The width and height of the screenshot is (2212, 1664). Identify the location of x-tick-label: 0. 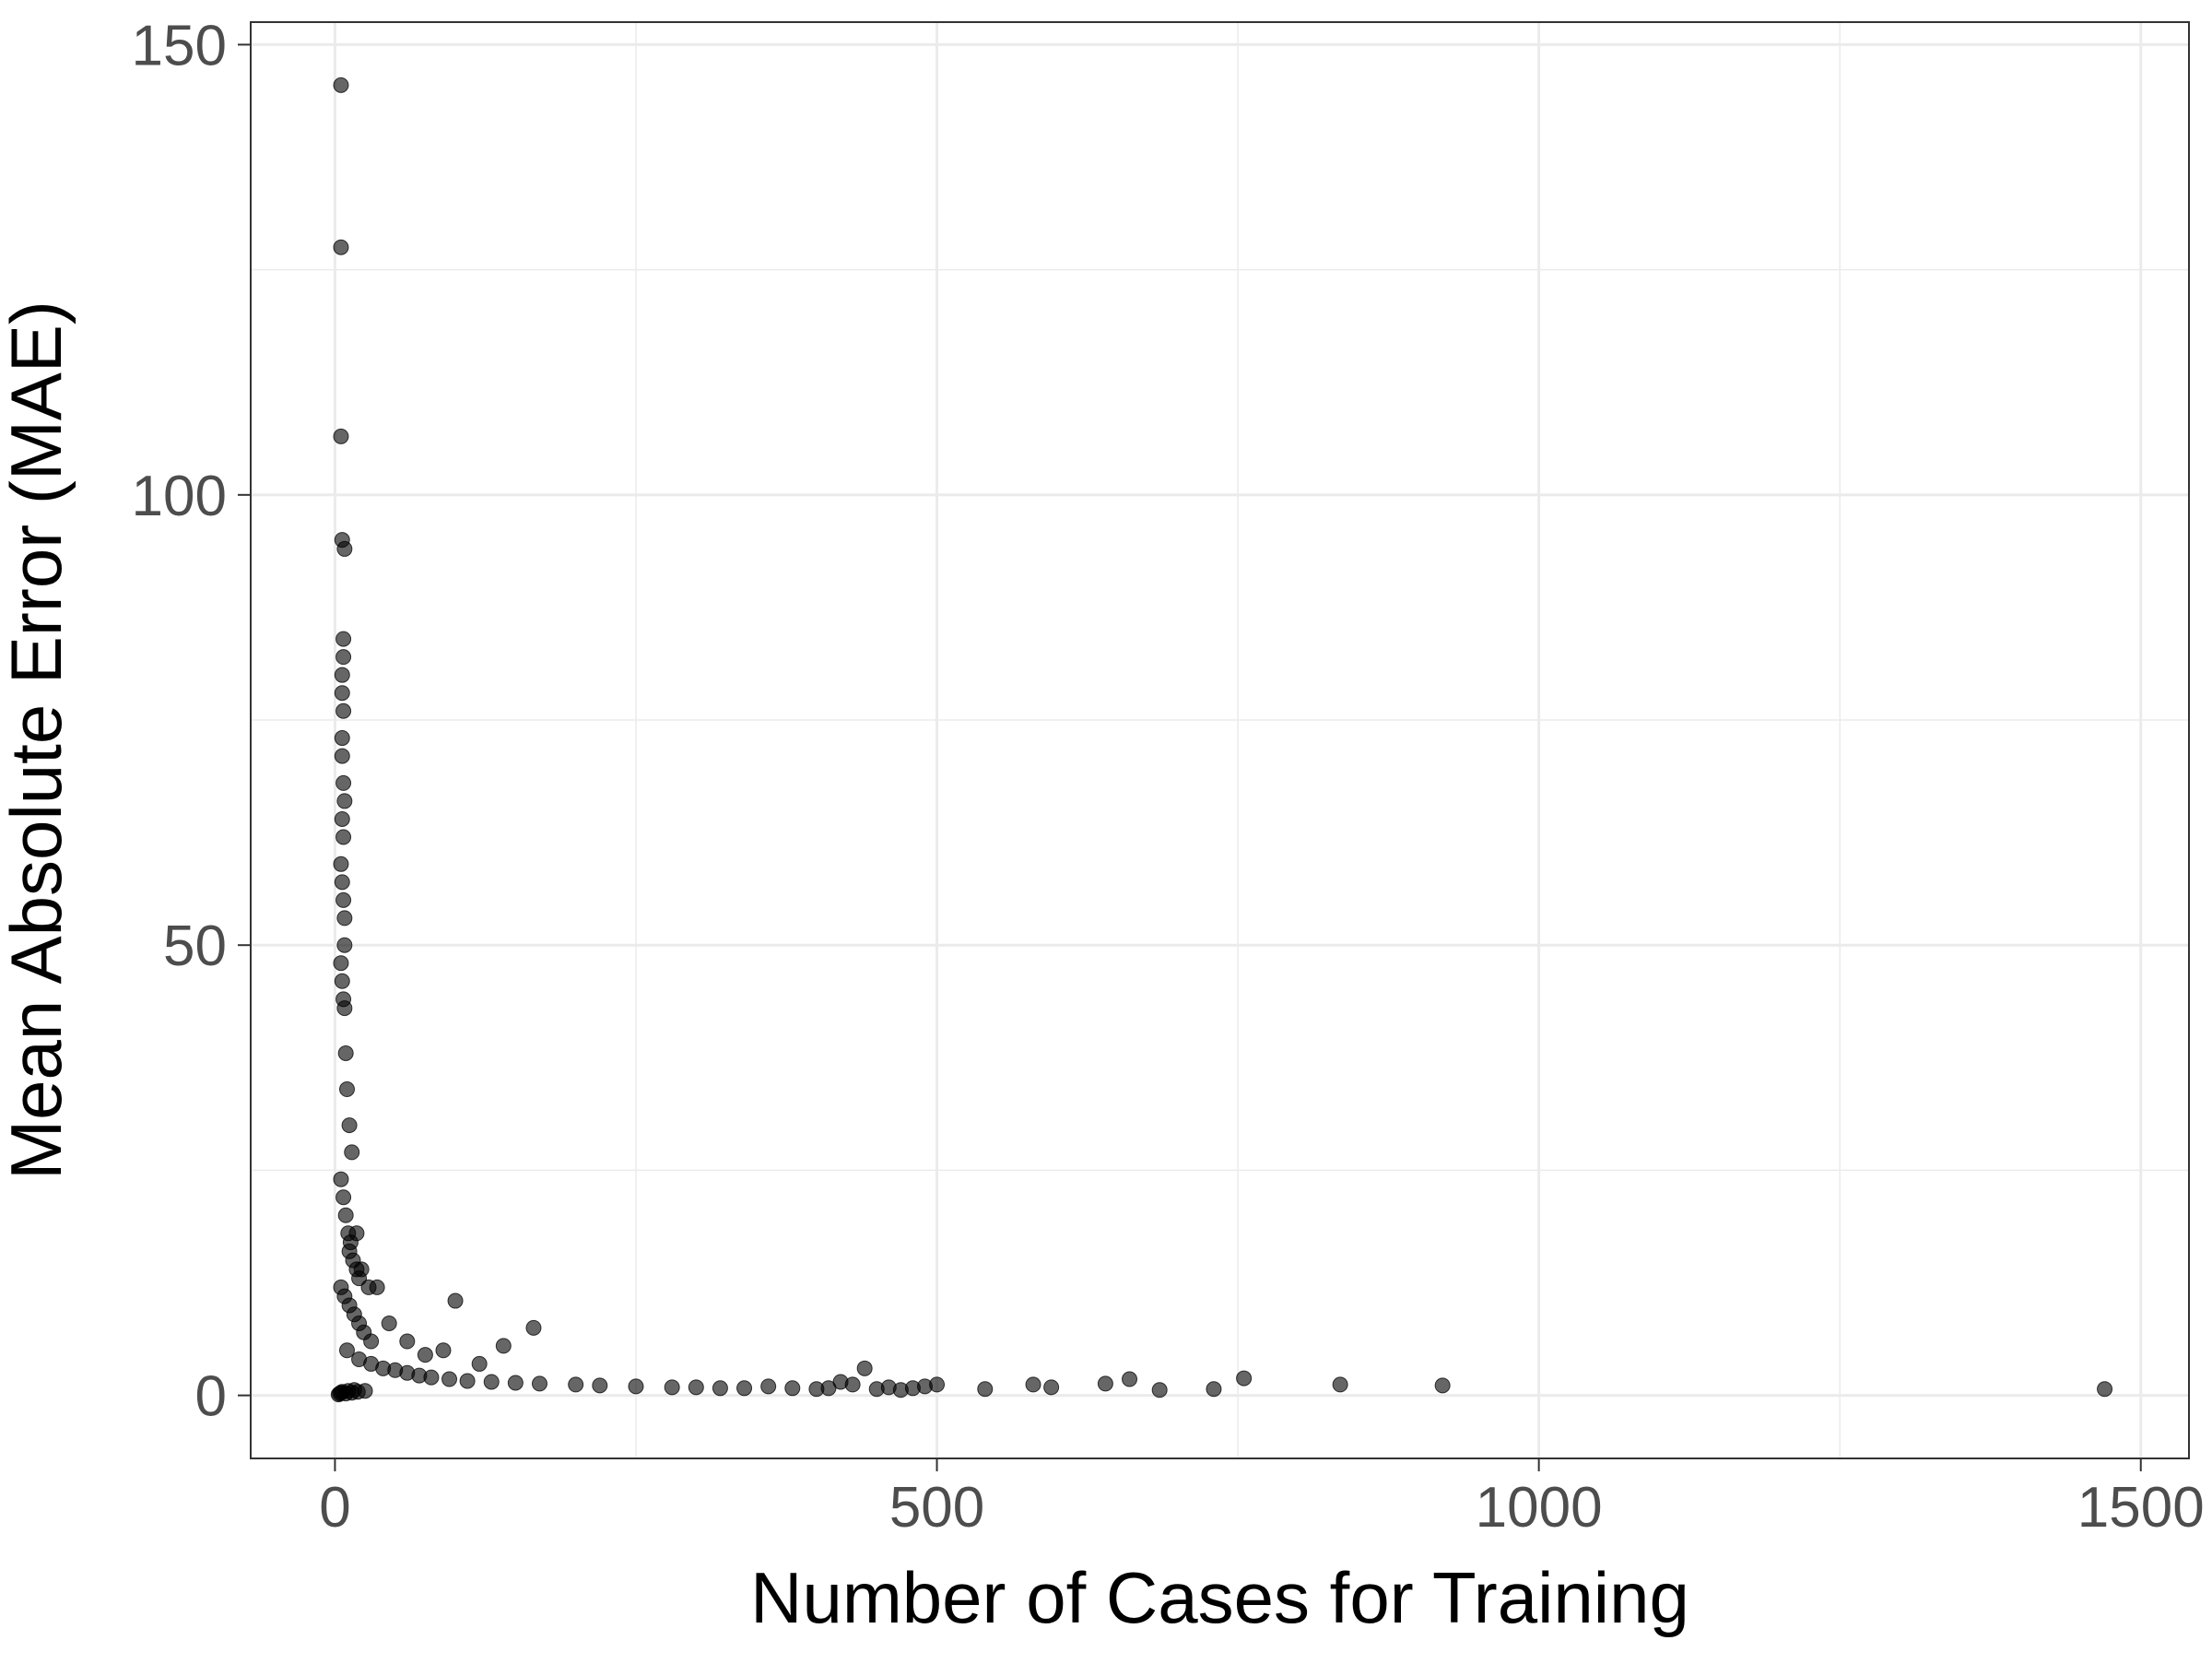
(334, 1508).